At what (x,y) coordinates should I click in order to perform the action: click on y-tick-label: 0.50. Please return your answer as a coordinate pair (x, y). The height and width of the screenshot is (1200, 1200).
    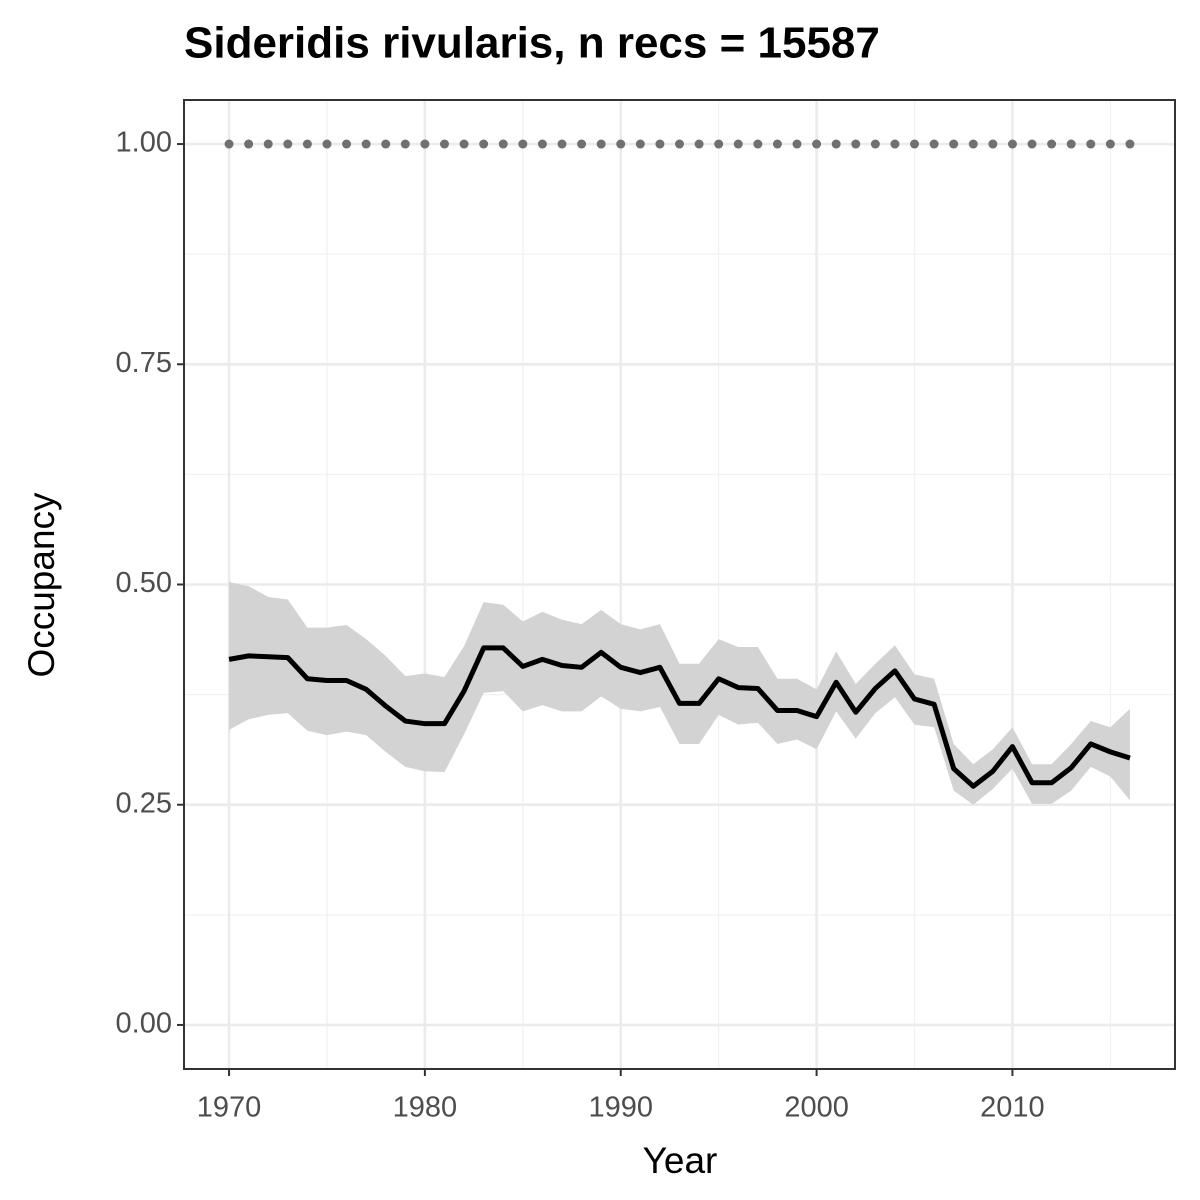
    Looking at the image, I should click on (144, 583).